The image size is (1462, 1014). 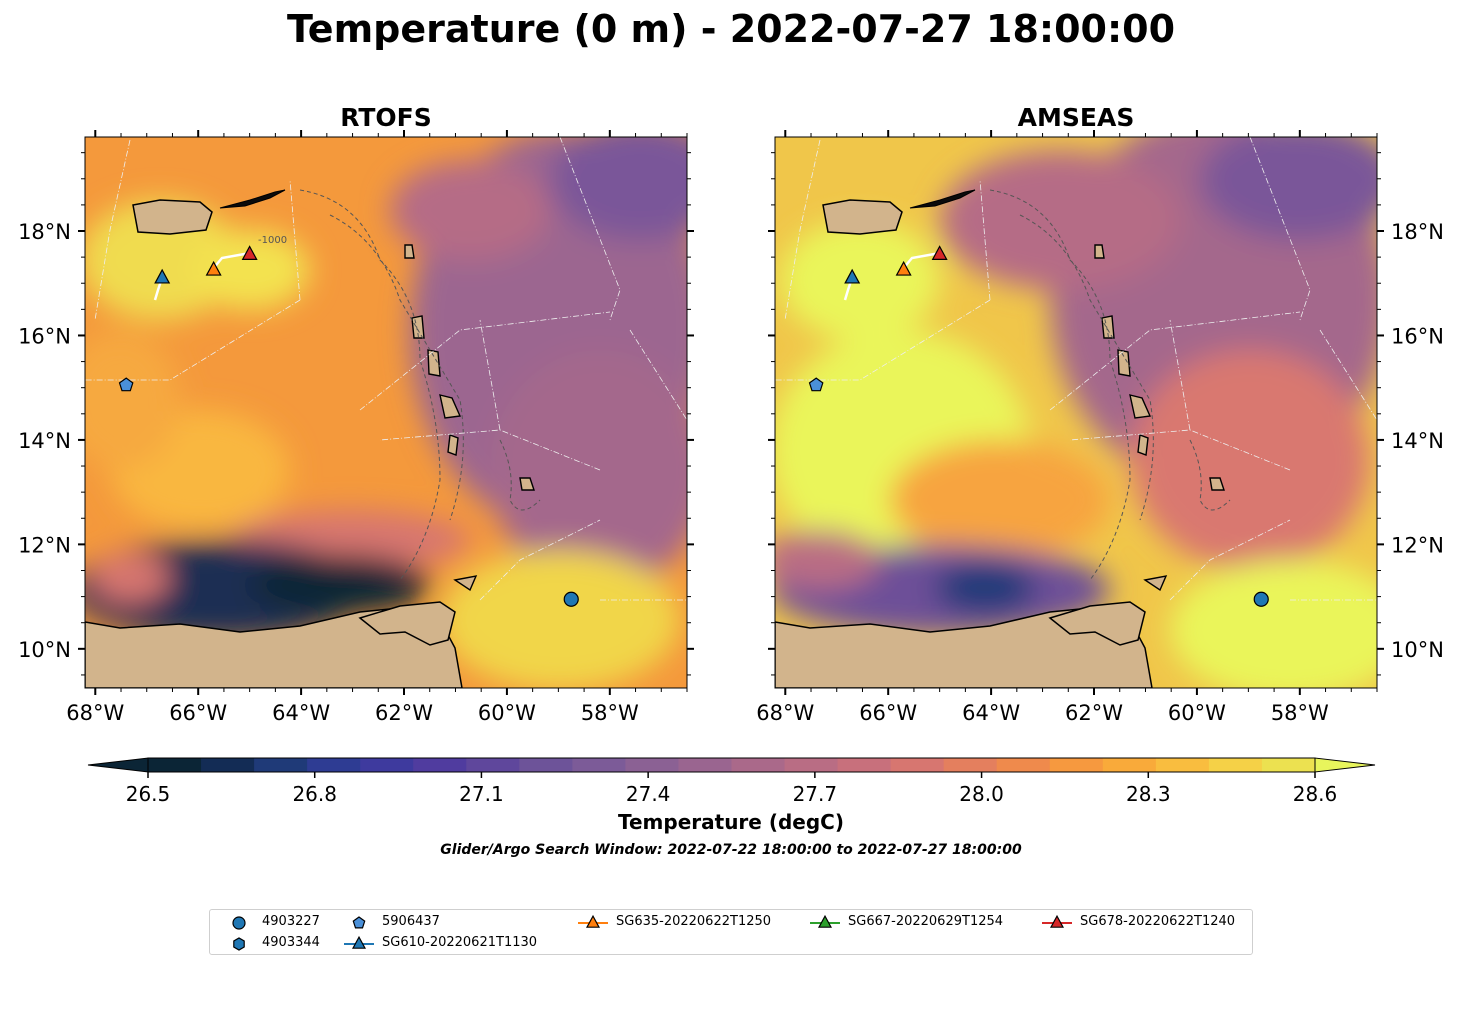 I want to click on legend-item: 4903227, so click(x=272, y=922).